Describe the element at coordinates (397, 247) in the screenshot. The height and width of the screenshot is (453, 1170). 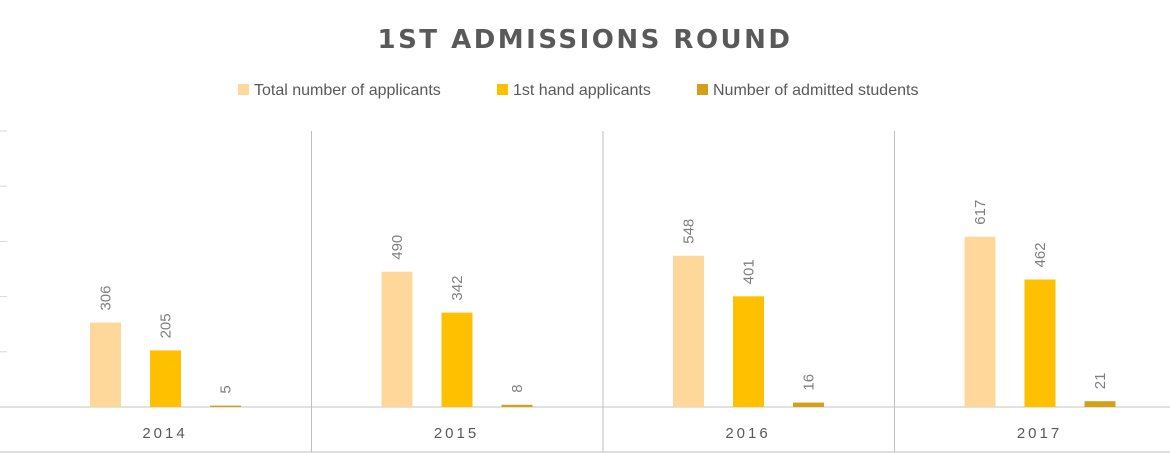
I see `data-label: 490` at that location.